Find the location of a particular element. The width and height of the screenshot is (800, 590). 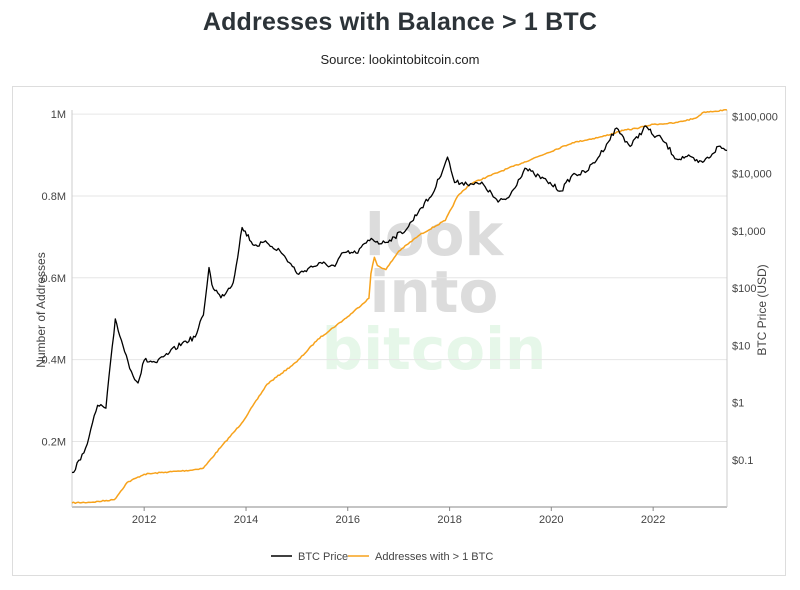

y-right-tick-label: $1,000 is located at coordinates (749, 232).